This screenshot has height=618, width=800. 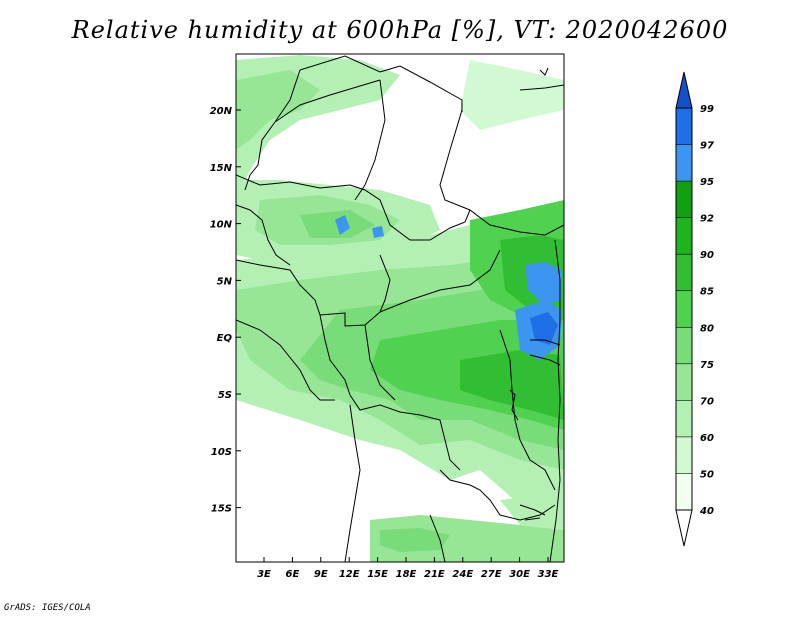 What do you see at coordinates (707, 255) in the screenshot?
I see `colorbar-label: 90` at bounding box center [707, 255].